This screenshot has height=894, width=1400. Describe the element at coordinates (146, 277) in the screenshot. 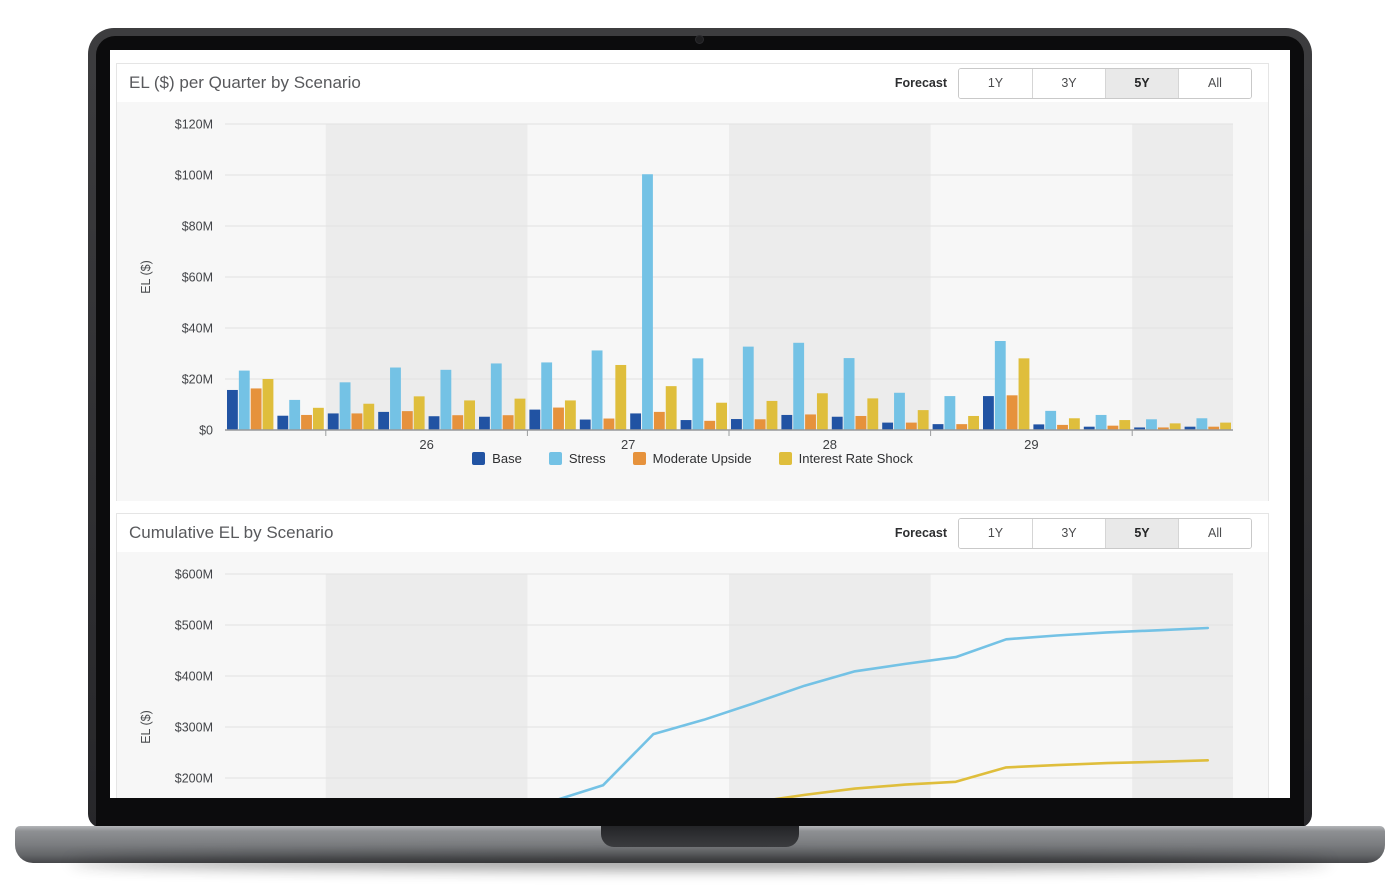

I see `y-axis-title: EL ($)` at that location.